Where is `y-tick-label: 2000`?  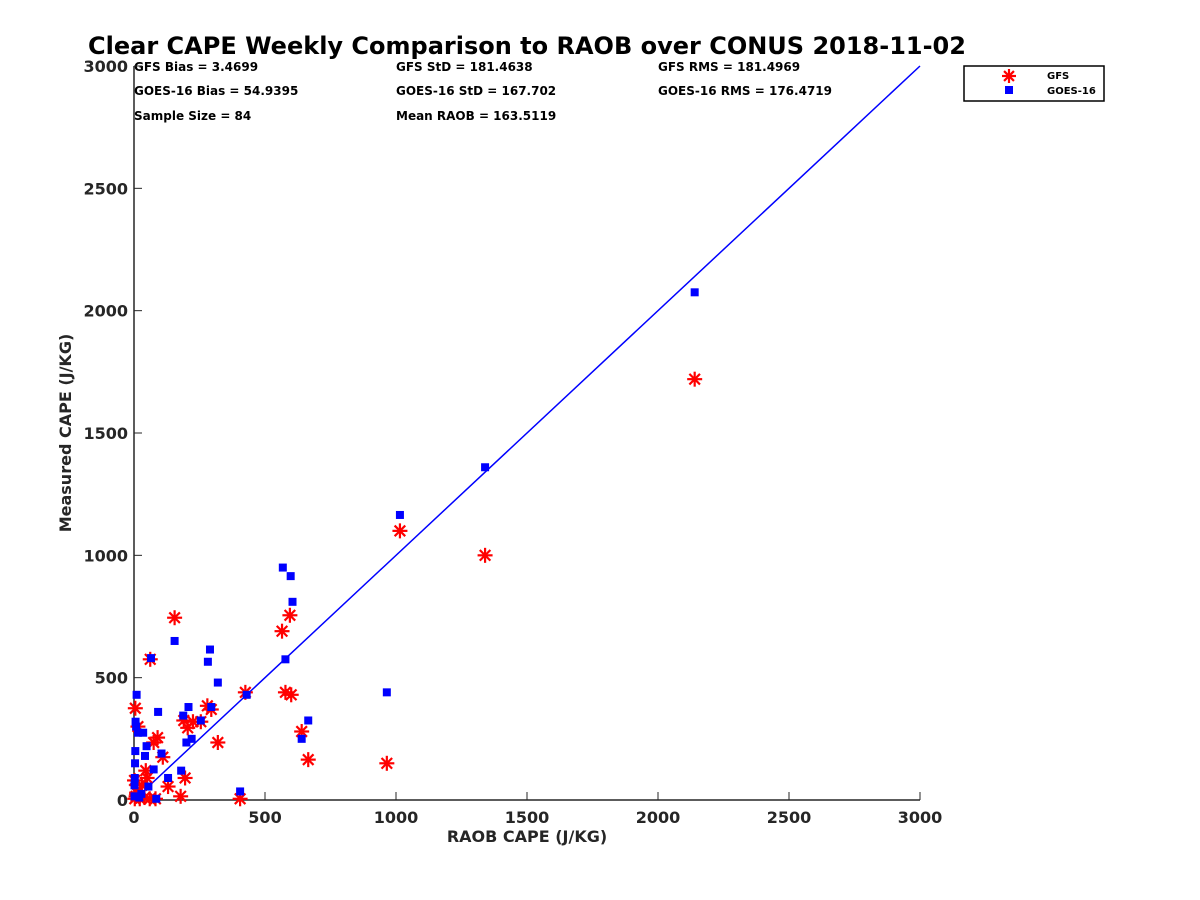
y-tick-label: 2000 is located at coordinates (105, 311).